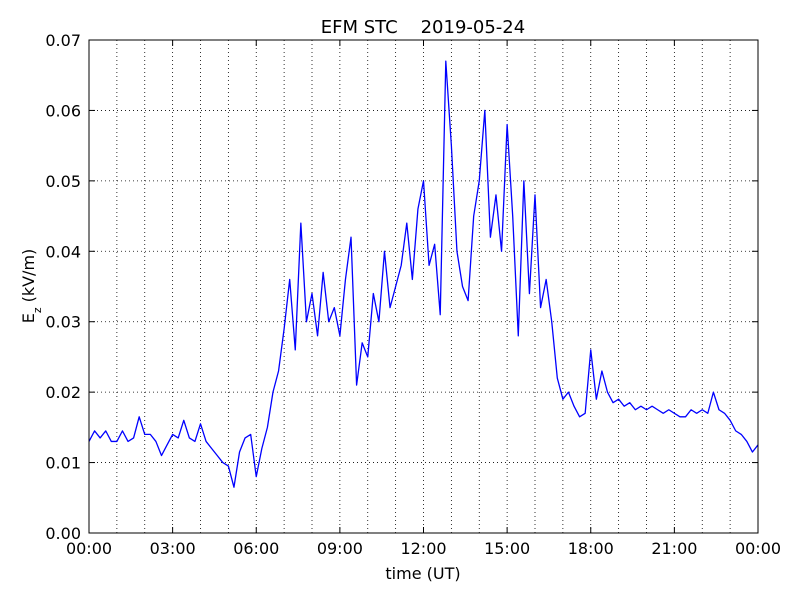 The height and width of the screenshot is (600, 800). Describe the element at coordinates (173, 548) in the screenshot. I see `x-tick-label: 03:00` at that location.